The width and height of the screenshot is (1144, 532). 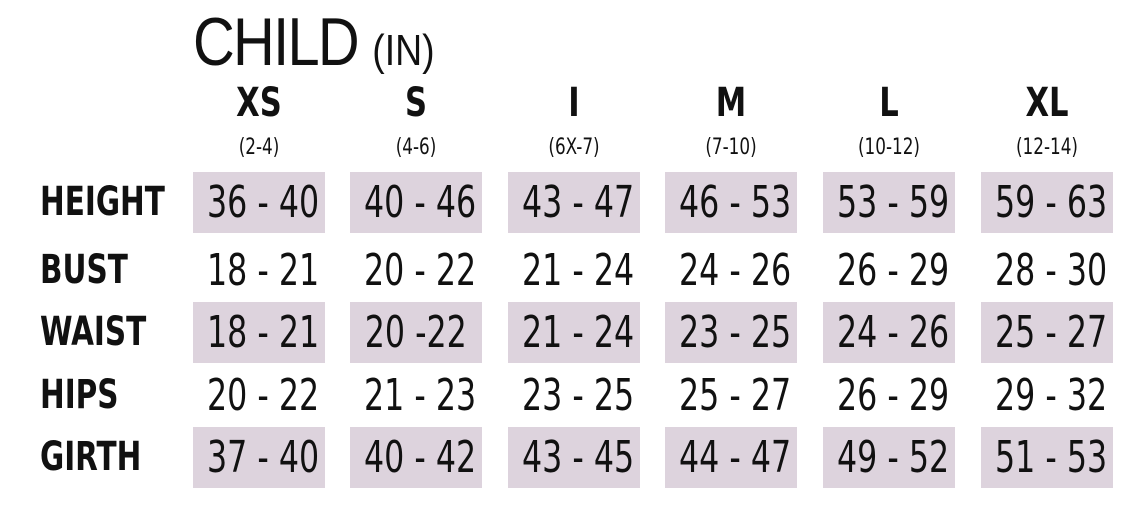 I want to click on unit-text: (IN), so click(x=403, y=50).